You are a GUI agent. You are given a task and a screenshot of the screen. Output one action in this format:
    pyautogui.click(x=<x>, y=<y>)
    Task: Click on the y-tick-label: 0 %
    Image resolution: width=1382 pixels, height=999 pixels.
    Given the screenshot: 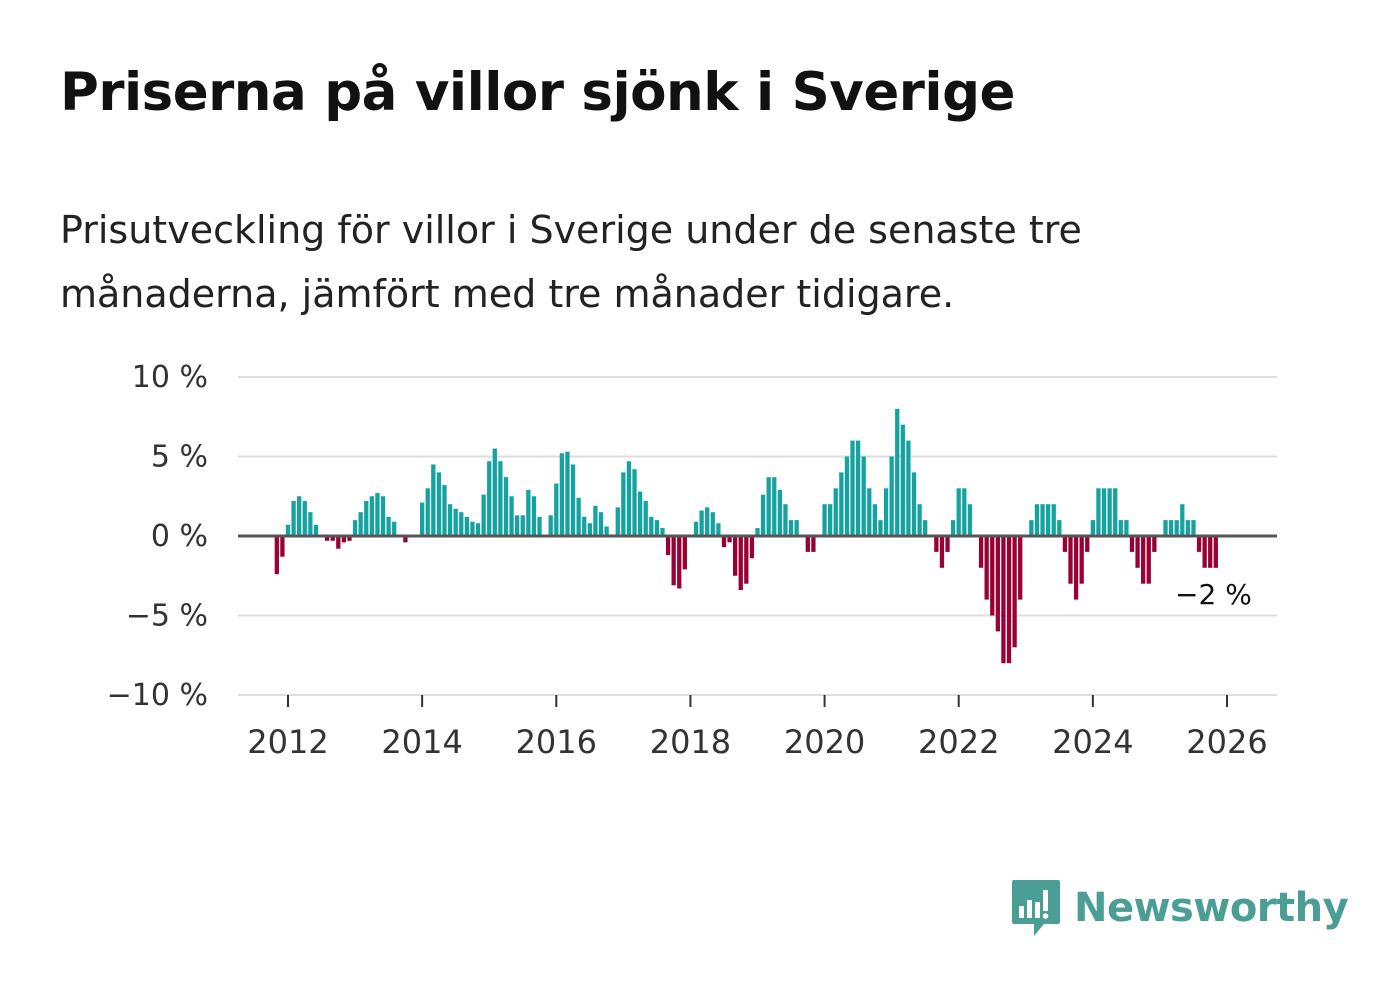 What is the action you would take?
    pyautogui.click(x=179, y=536)
    